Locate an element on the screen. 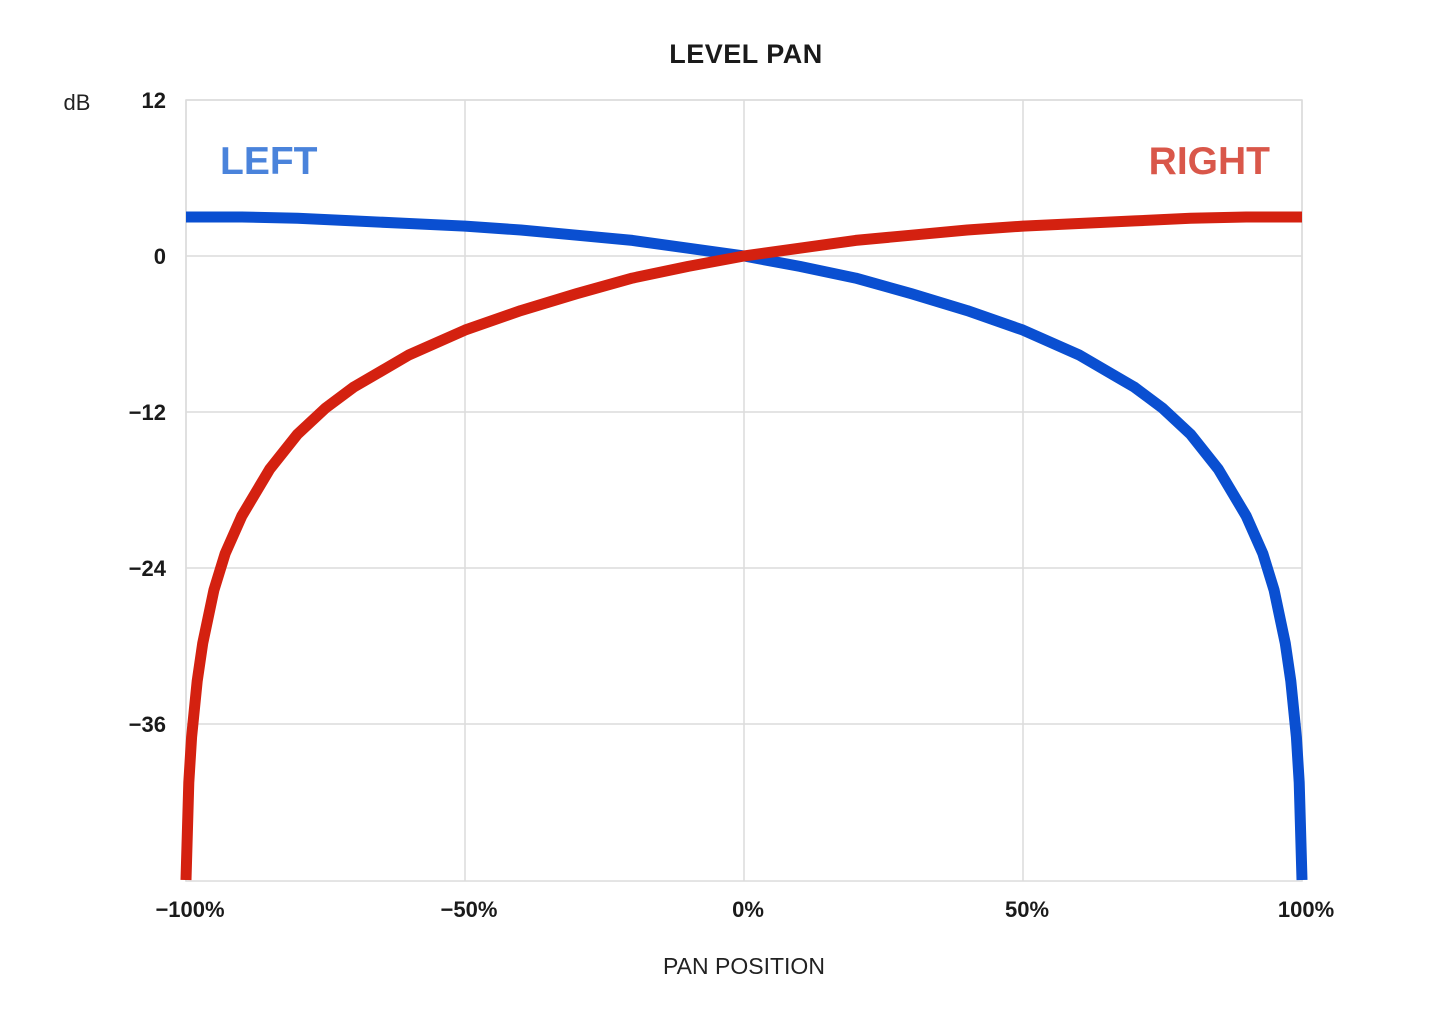 This screenshot has width=1438, height=1022. y-tick-label: 0 is located at coordinates (160, 256).